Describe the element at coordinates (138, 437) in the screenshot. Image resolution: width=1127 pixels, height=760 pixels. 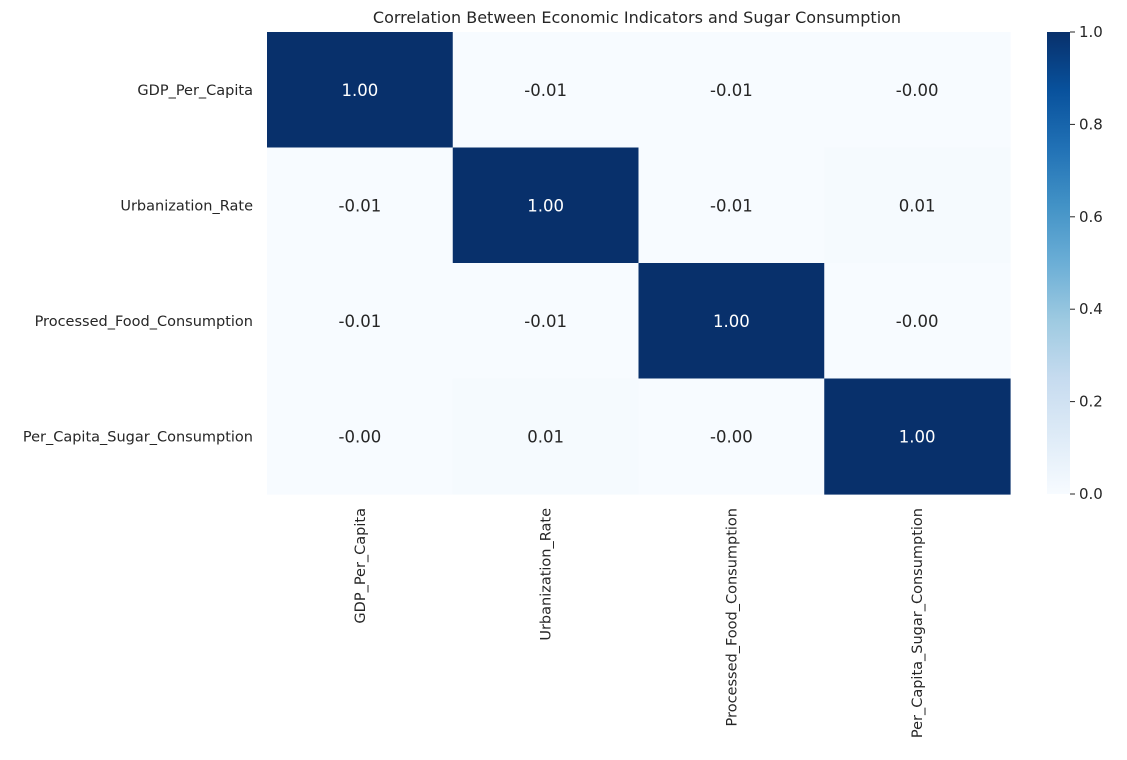
I see `row-tick-label: Per_Capita_Sugar_Consumption` at that location.